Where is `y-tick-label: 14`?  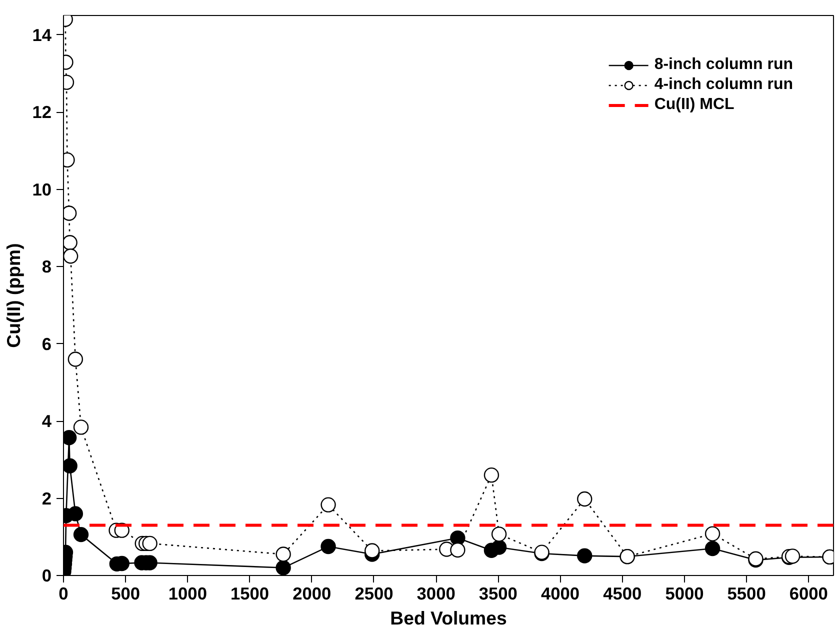
y-tick-label: 14 is located at coordinates (42, 34).